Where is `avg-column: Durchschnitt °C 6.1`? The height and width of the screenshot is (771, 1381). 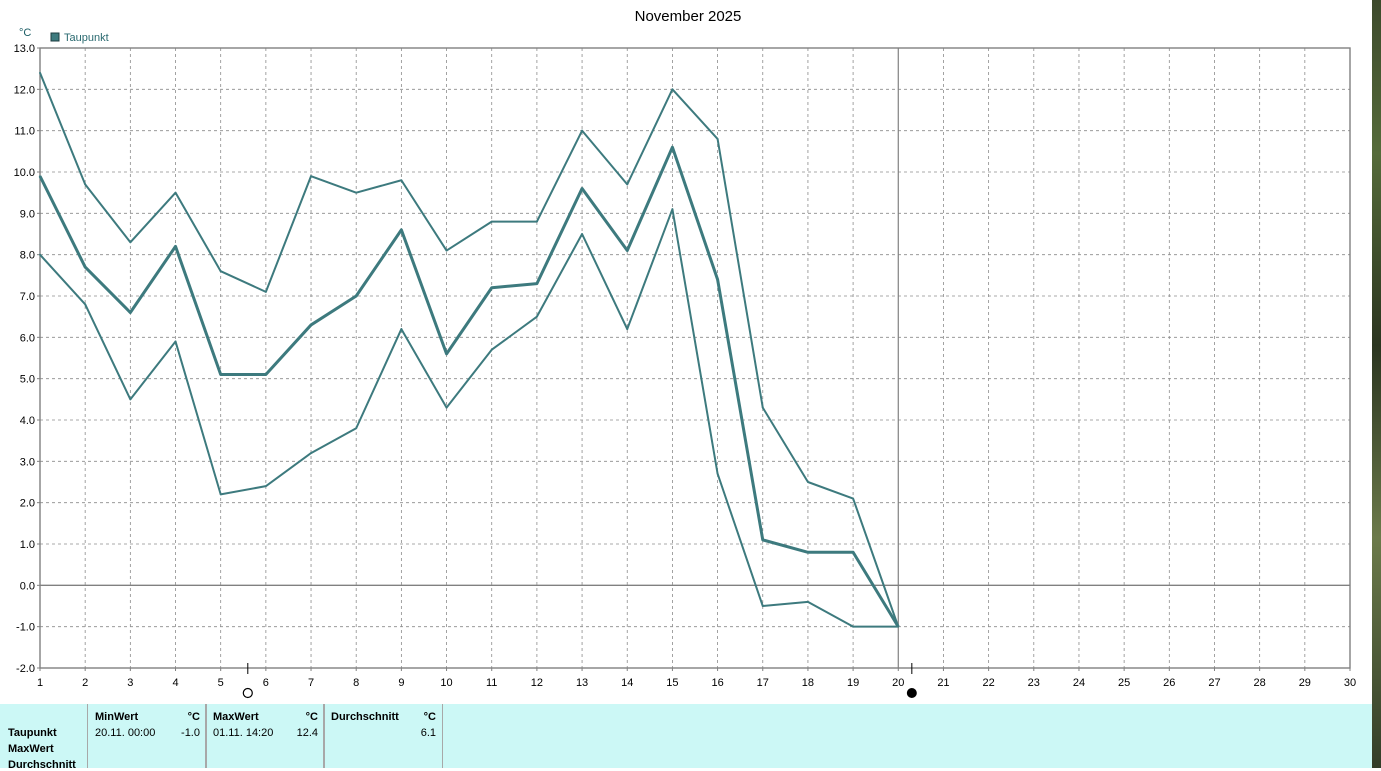
avg-column: Durchschnitt °C 6.1 is located at coordinates (383, 736).